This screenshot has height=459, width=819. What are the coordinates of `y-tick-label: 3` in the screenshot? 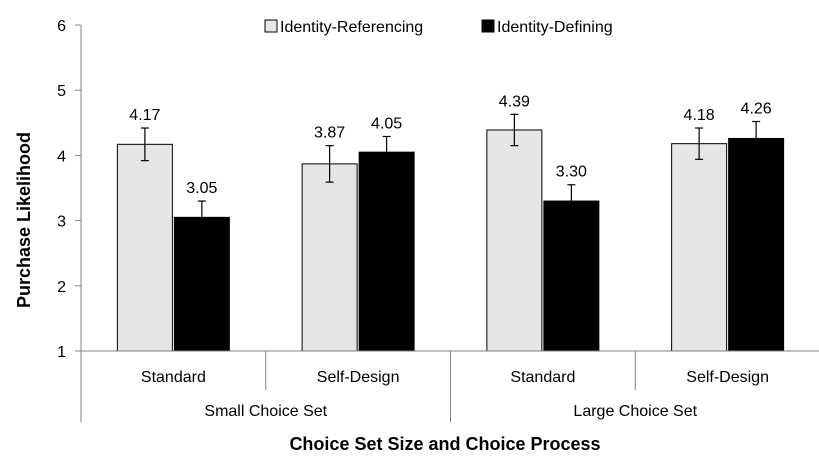 It's located at (61, 222).